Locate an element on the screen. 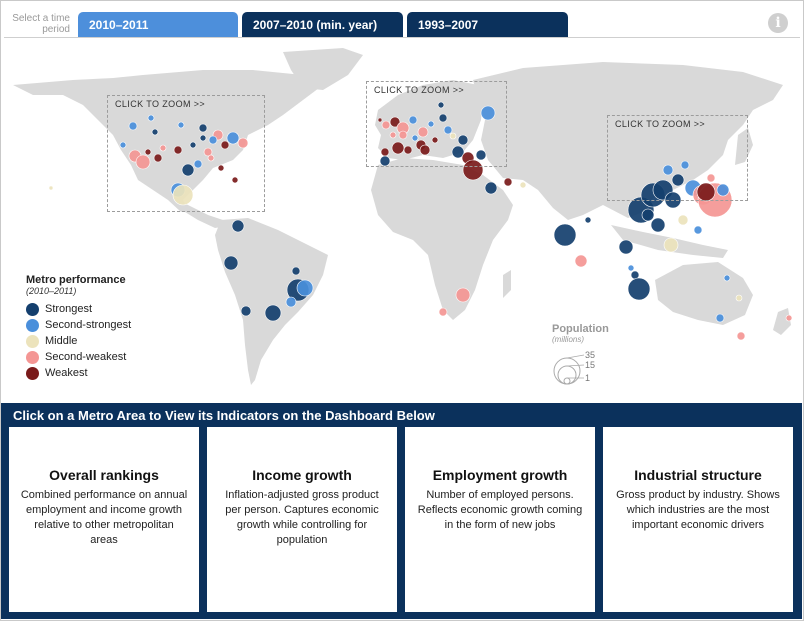 Image resolution: width=804 pixels, height=621 pixels. population-legend: Population (millions) 35 15 1 is located at coordinates (592, 354).